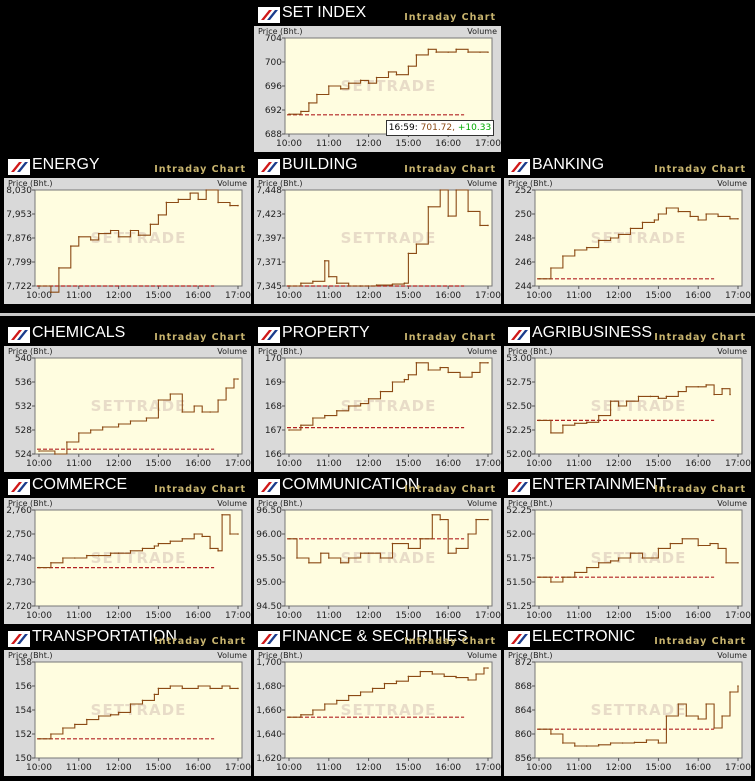 Image resolution: width=755 pixels, height=781 pixels. Describe the element at coordinates (19, 607) in the screenshot. I see `y-tick-label: 2,720` at that location.